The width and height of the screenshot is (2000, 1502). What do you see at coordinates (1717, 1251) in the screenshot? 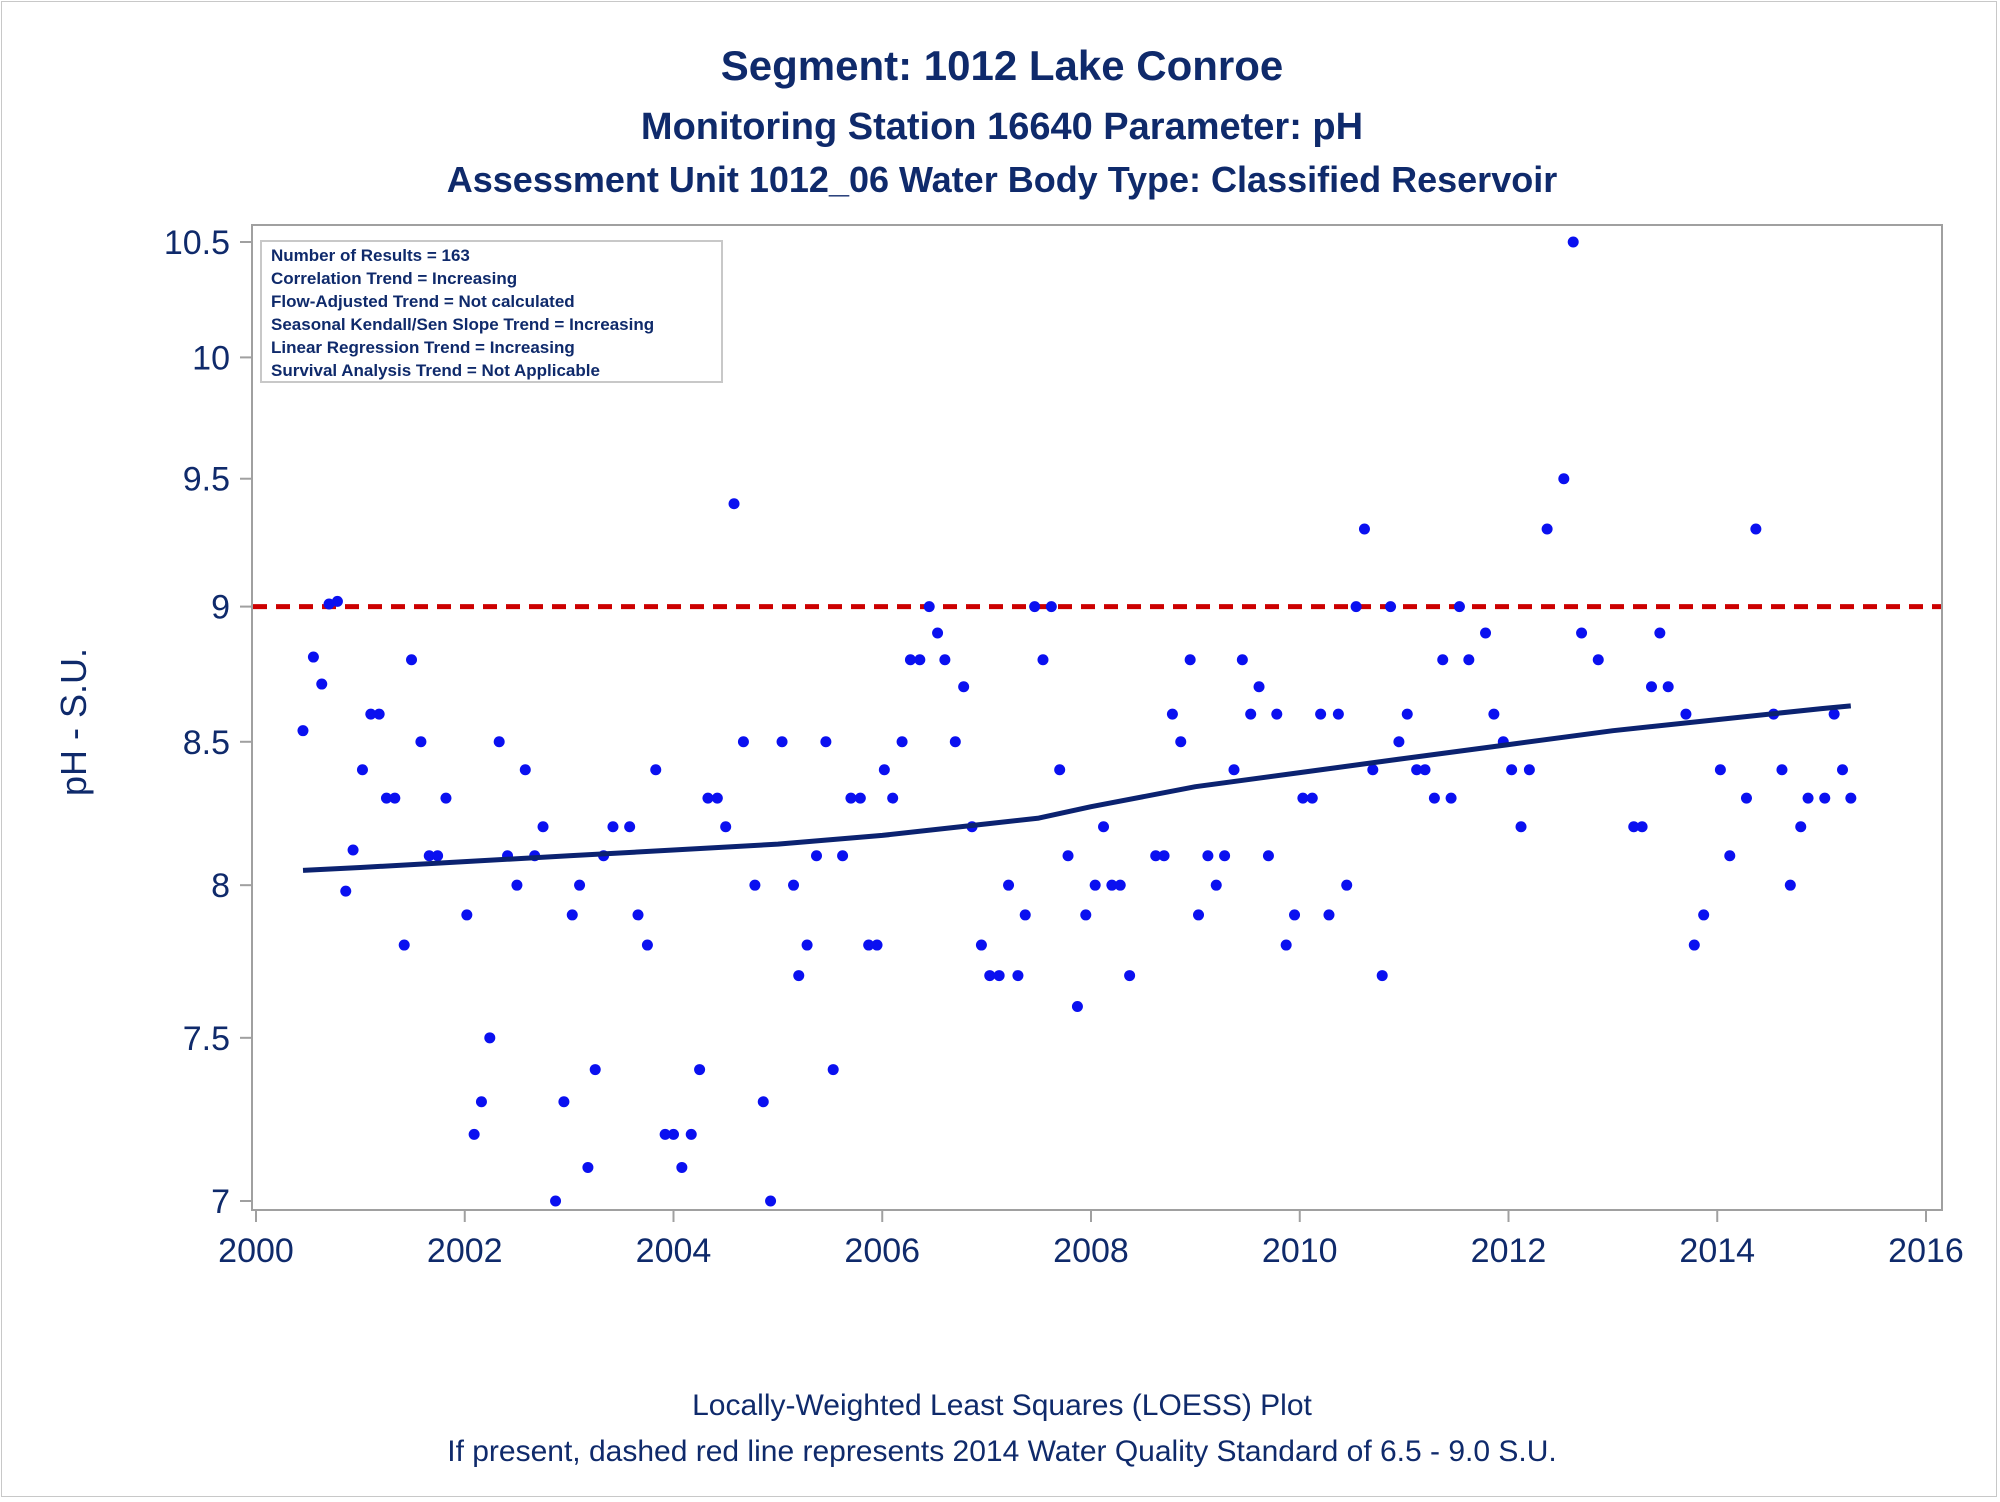
I see `x-tick-label: 2014` at bounding box center [1717, 1251].